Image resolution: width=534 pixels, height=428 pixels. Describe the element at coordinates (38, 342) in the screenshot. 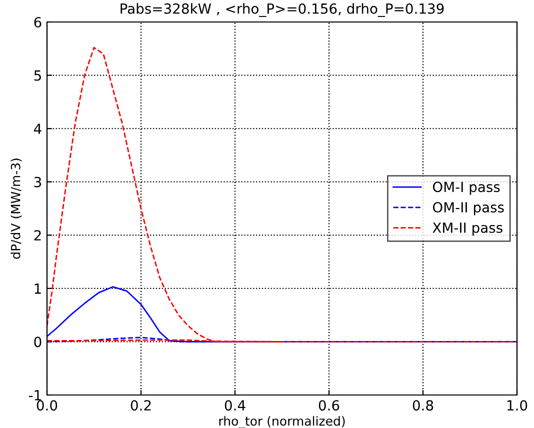

I see `y-tick-label: 0` at that location.